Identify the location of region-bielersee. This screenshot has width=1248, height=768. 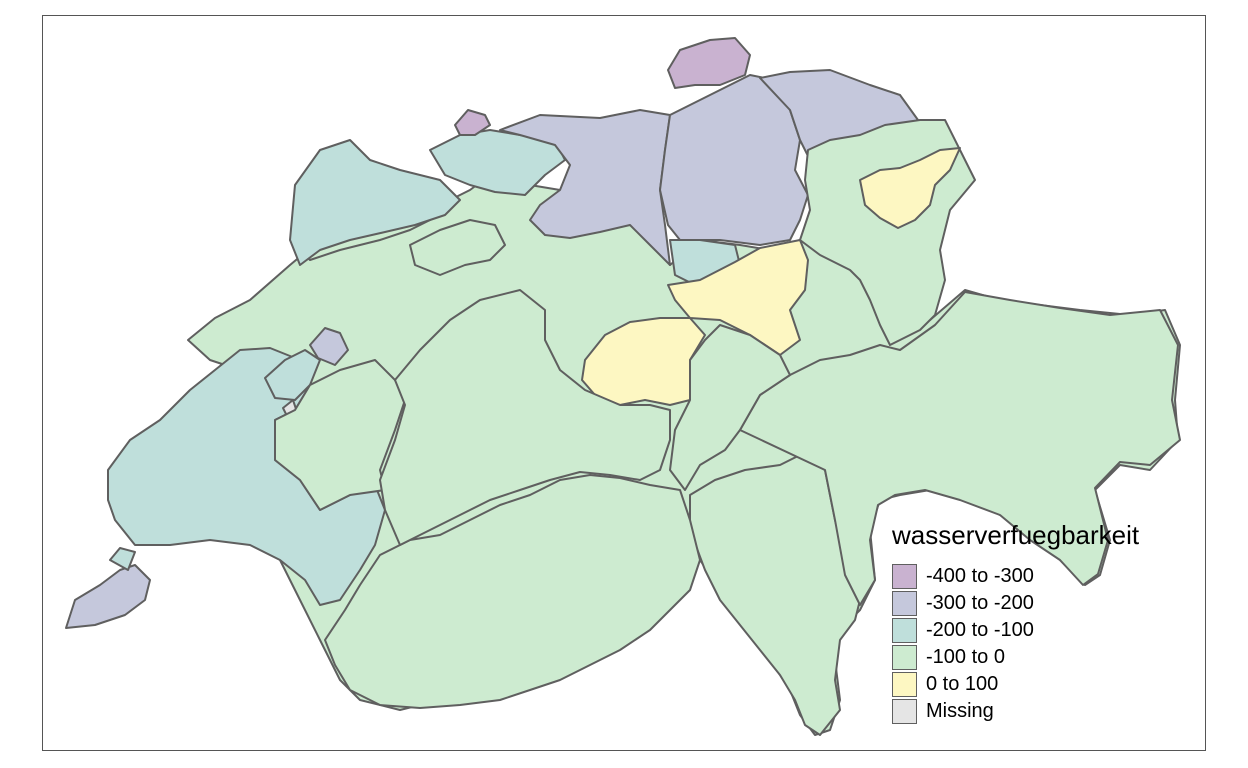
(329, 346).